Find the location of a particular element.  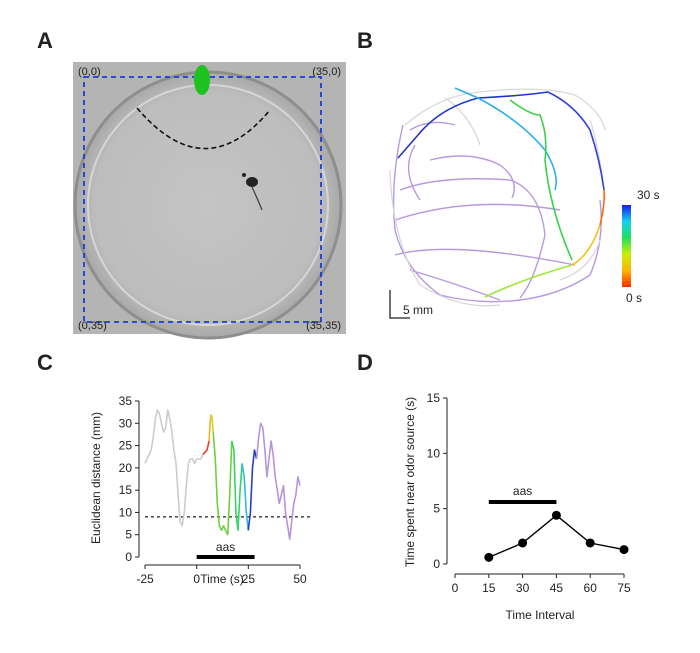

panel-label-b: B is located at coordinates (365, 40).